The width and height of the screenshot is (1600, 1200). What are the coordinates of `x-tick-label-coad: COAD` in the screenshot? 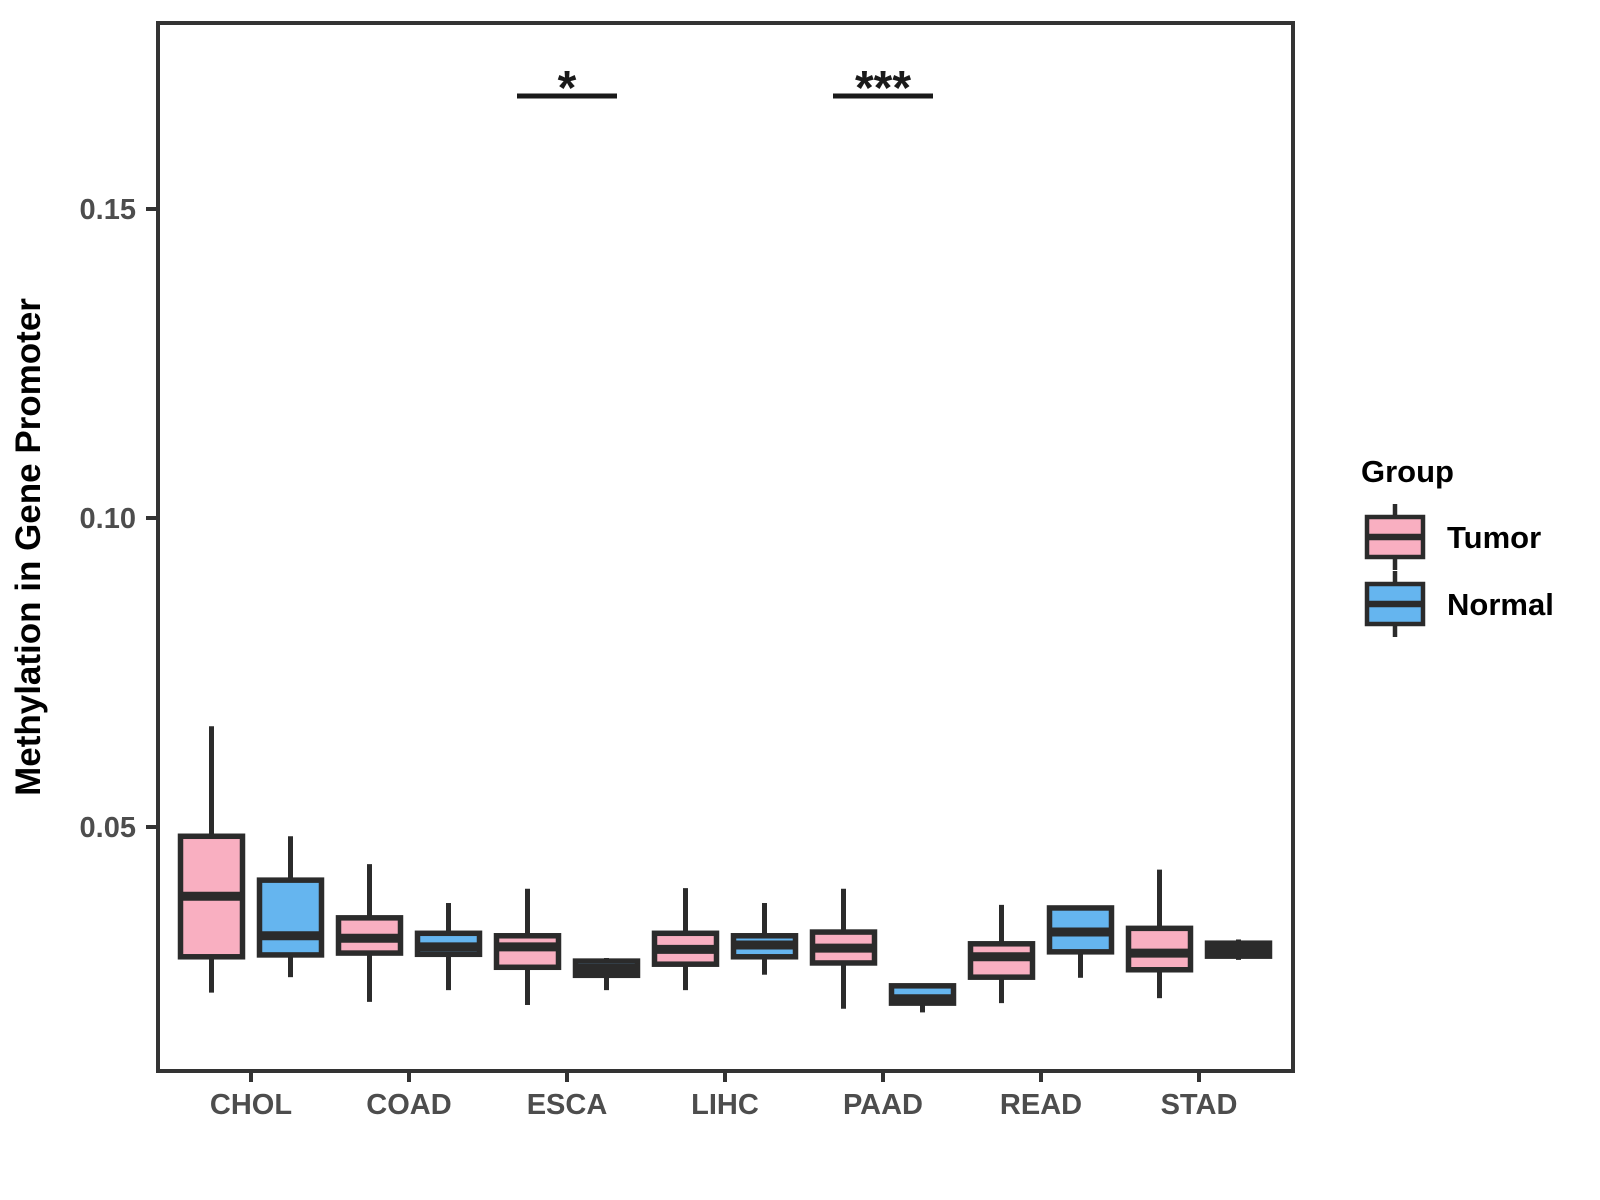 It's located at (408, 1105).